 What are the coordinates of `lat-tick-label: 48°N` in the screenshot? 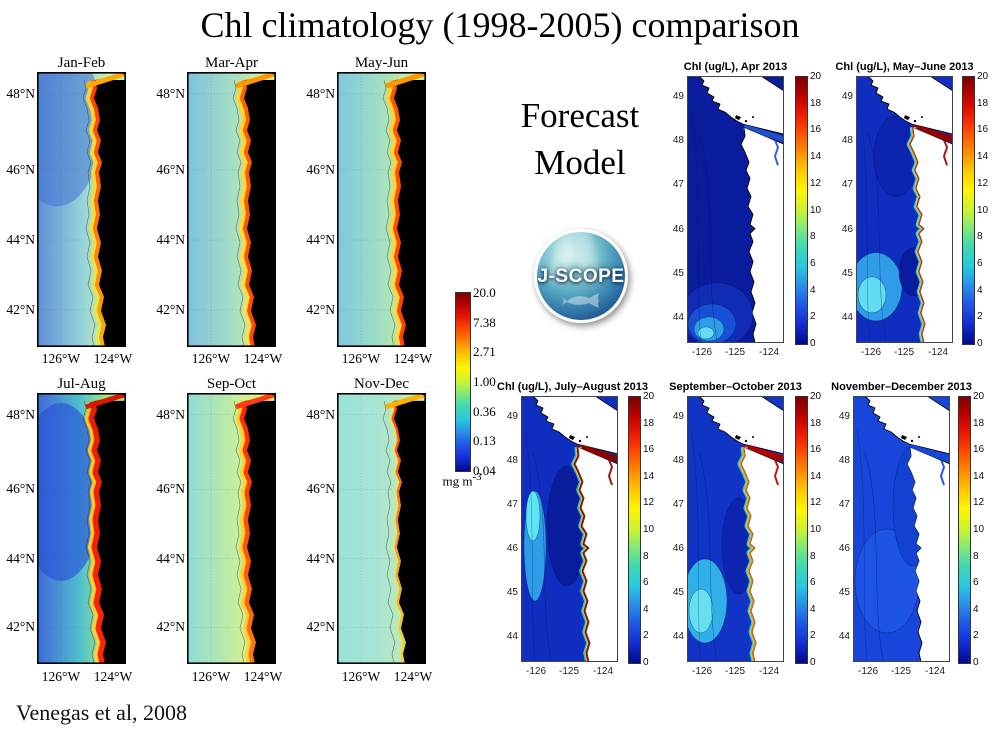 It's located at (20, 414).